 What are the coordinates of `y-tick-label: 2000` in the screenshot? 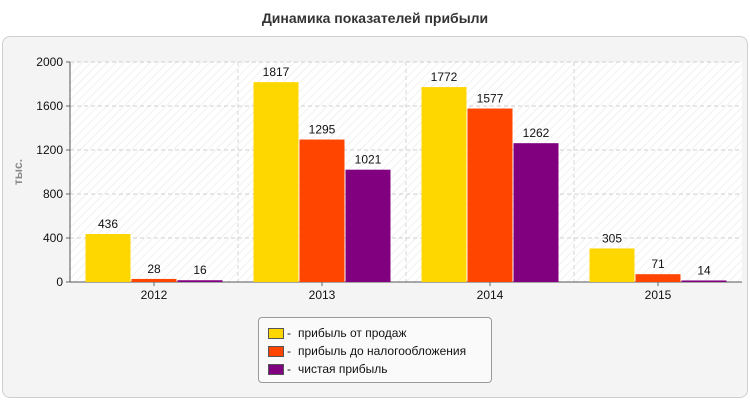 It's located at (49, 62).